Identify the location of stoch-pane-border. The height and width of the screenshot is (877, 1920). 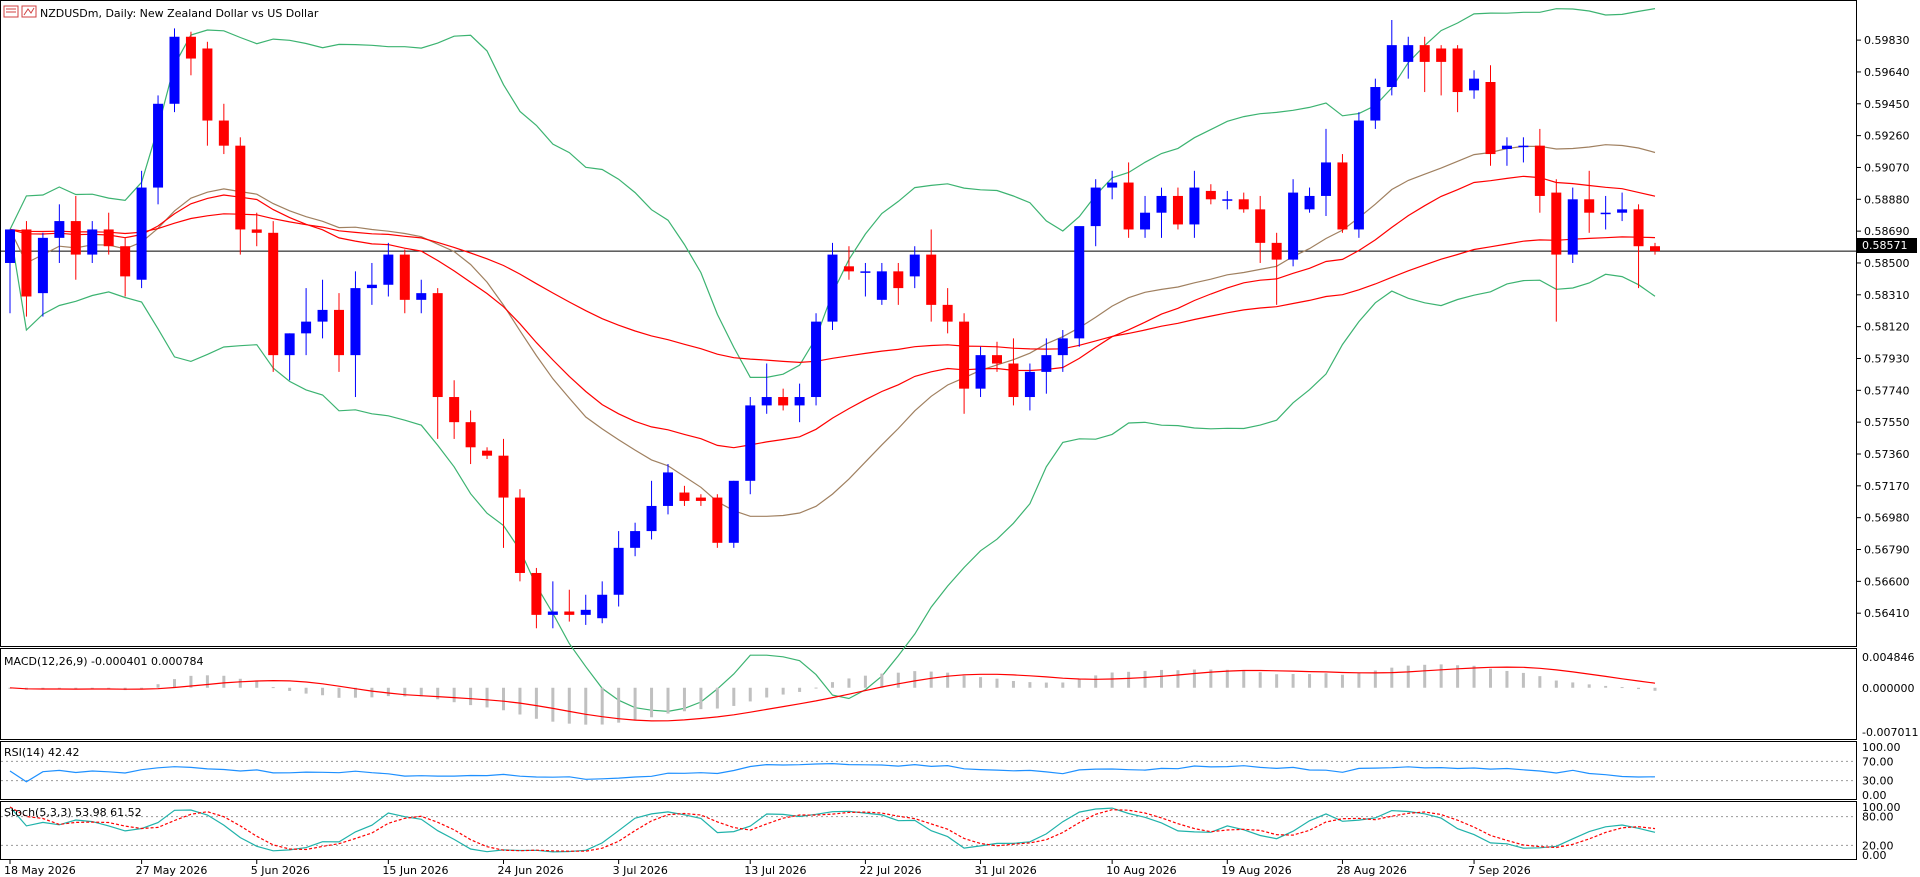
(928, 830).